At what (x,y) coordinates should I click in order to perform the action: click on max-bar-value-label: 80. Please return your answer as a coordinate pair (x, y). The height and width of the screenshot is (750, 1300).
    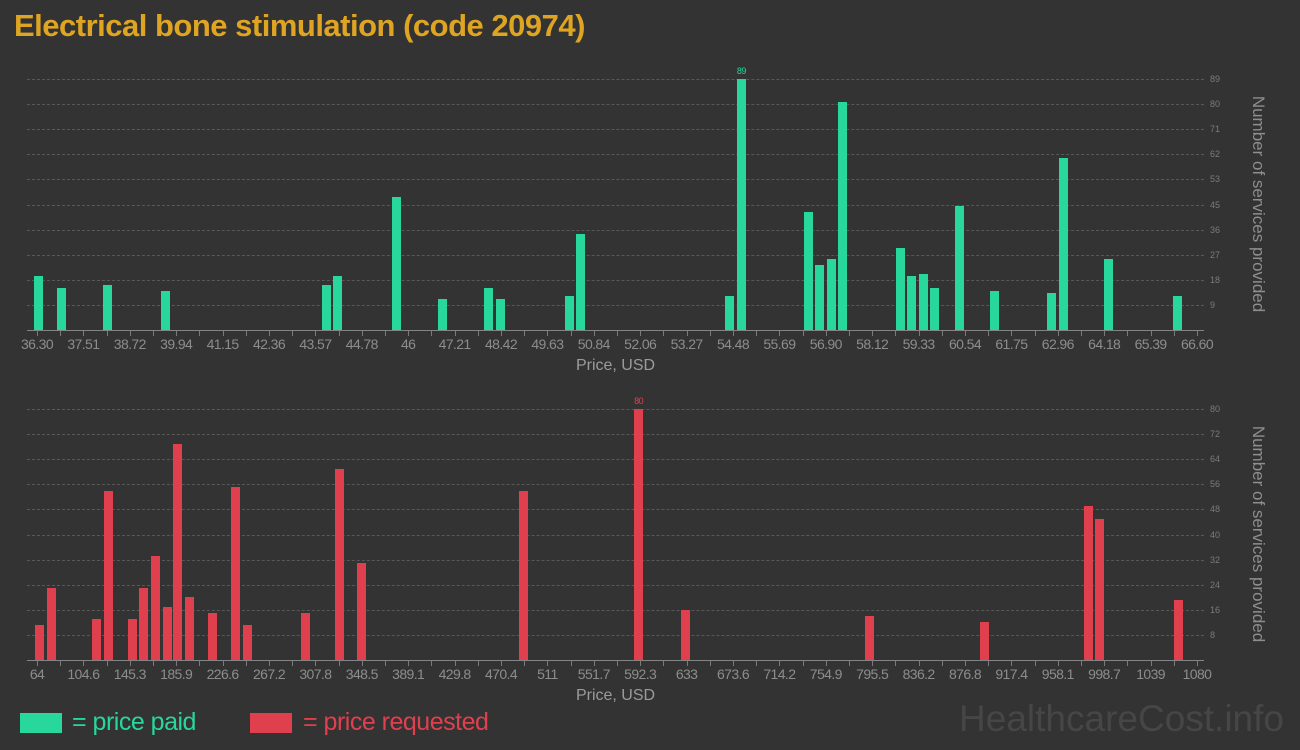
    Looking at the image, I should click on (639, 401).